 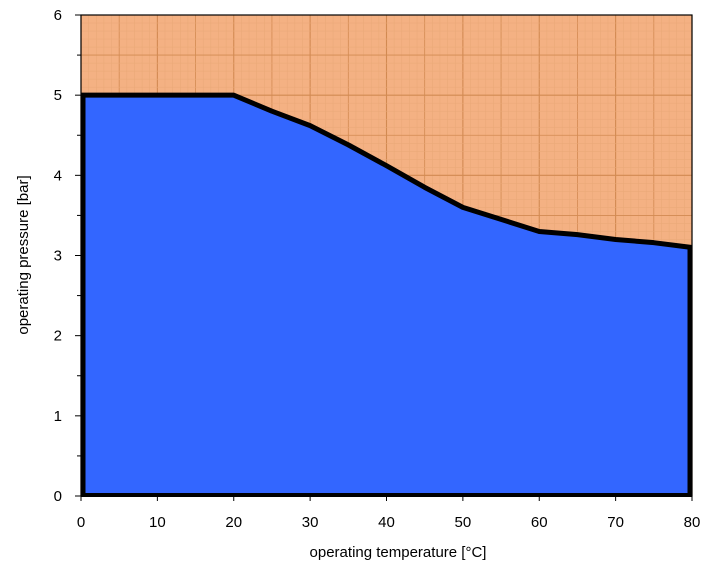 What do you see at coordinates (398, 552) in the screenshot?
I see `x-axis-title: operating temperature [°C]` at bounding box center [398, 552].